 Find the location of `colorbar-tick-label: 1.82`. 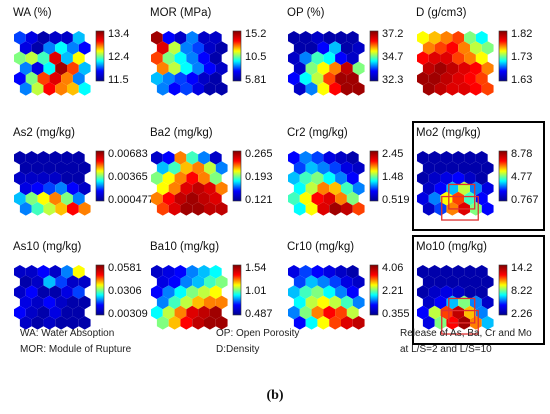

colorbar-tick-label: 1.82 is located at coordinates (521, 34).